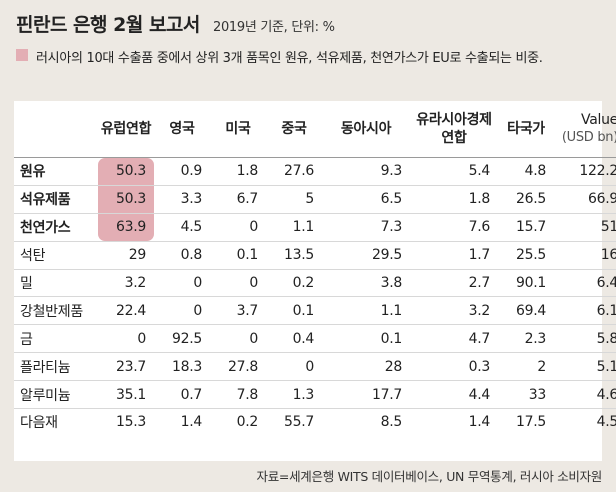  Describe the element at coordinates (182, 171) in the screenshot. I see `table-cell: 0.9` at that location.